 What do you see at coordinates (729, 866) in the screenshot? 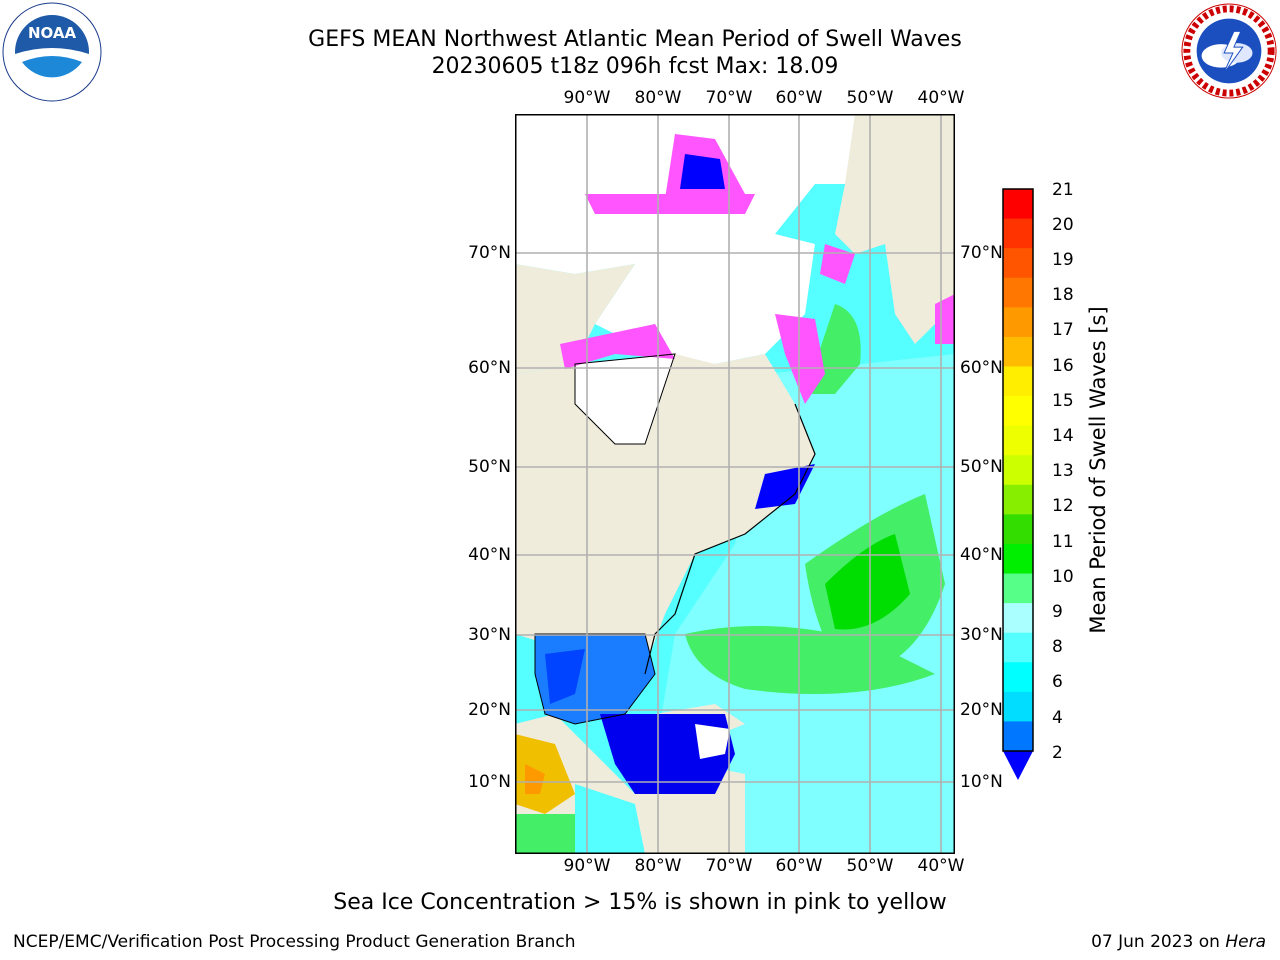
I see `lon-label-bottom: 70°W` at bounding box center [729, 866].